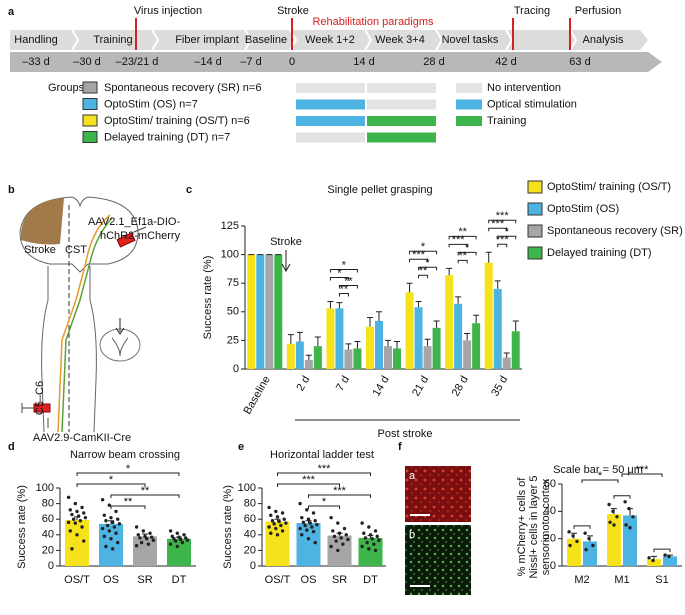  What do you see at coordinates (76, 250) in the screenshot?
I see `tract-label: CST` at bounding box center [76, 250].